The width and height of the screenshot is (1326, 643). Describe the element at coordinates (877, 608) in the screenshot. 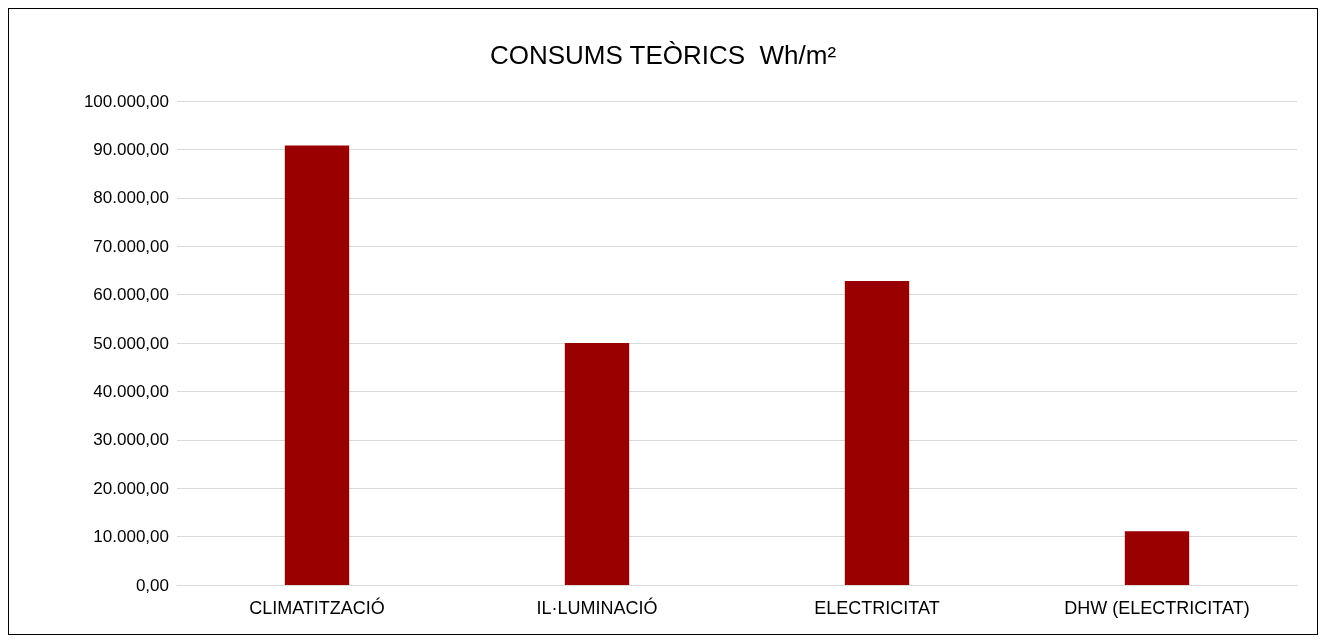

I see `x-tick-label: ELECTRICITAT` at that location.